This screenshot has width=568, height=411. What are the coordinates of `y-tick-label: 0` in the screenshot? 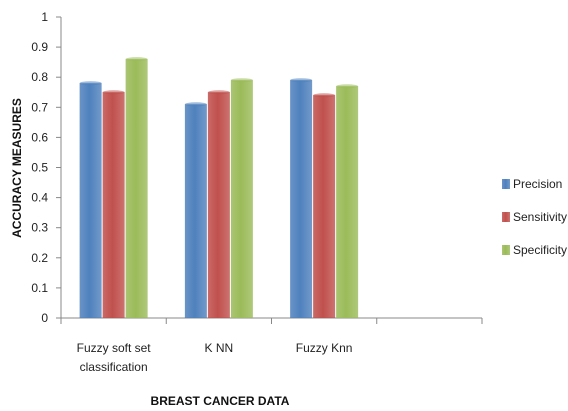 It's located at (44, 318).